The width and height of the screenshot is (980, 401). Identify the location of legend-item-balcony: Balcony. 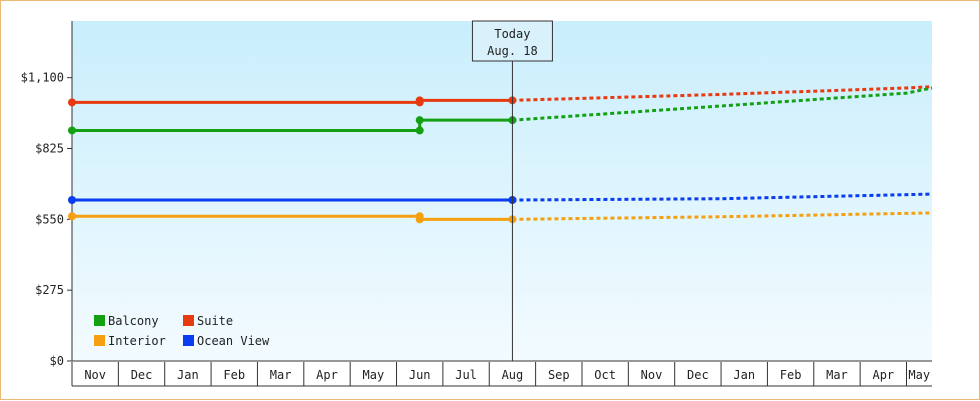
(126, 321).